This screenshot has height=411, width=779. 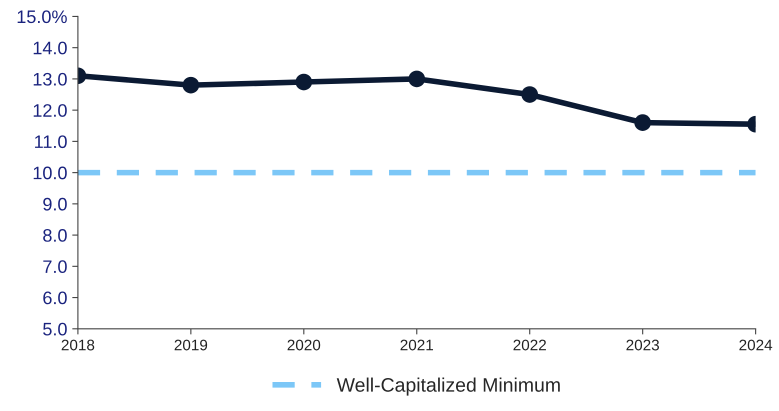 What do you see at coordinates (55, 267) in the screenshot?
I see `y-tick-label: 7.0` at bounding box center [55, 267].